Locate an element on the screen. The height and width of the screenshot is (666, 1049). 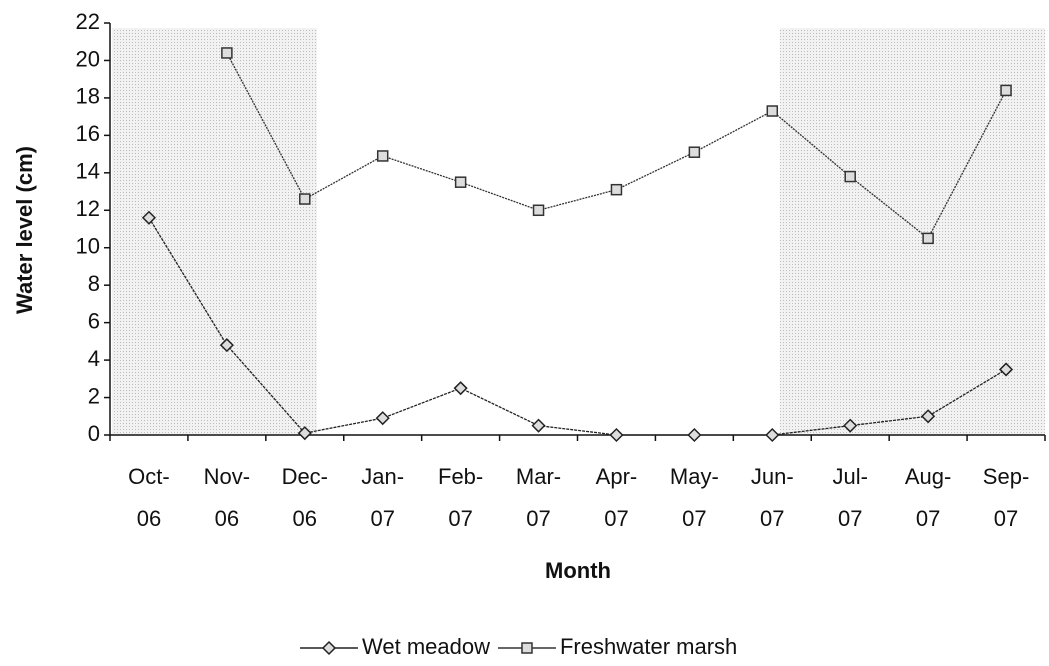
y-tick-label: 6 is located at coordinates (94, 320).